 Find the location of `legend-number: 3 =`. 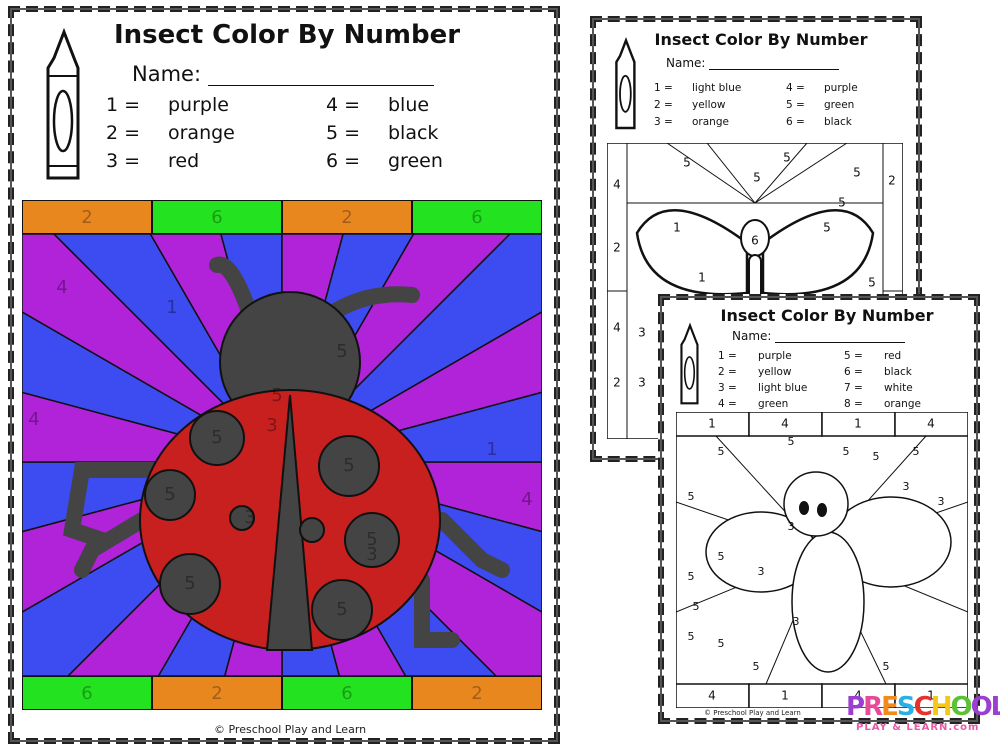

legend-number: 3 = is located at coordinates (727, 388).